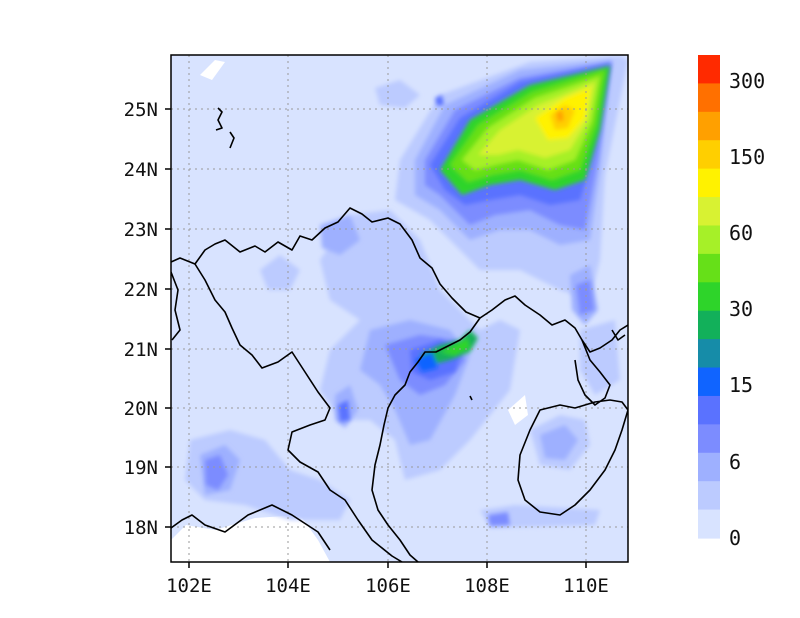 This screenshot has width=800, height=618. What do you see at coordinates (747, 81) in the screenshot?
I see `colorbar-tick-label: 300` at bounding box center [747, 81].